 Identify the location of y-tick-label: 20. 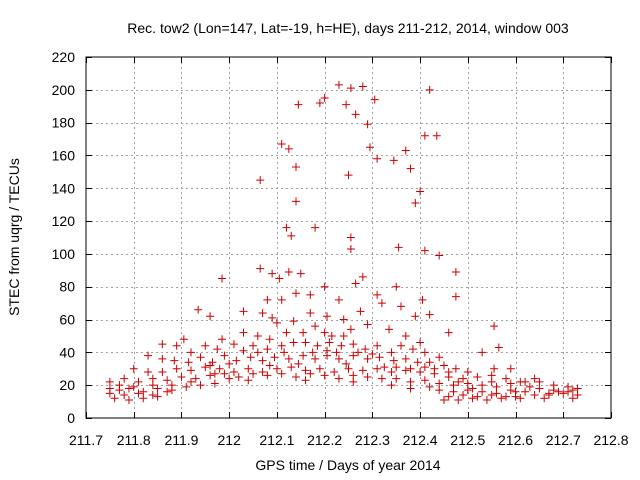
(67, 385).